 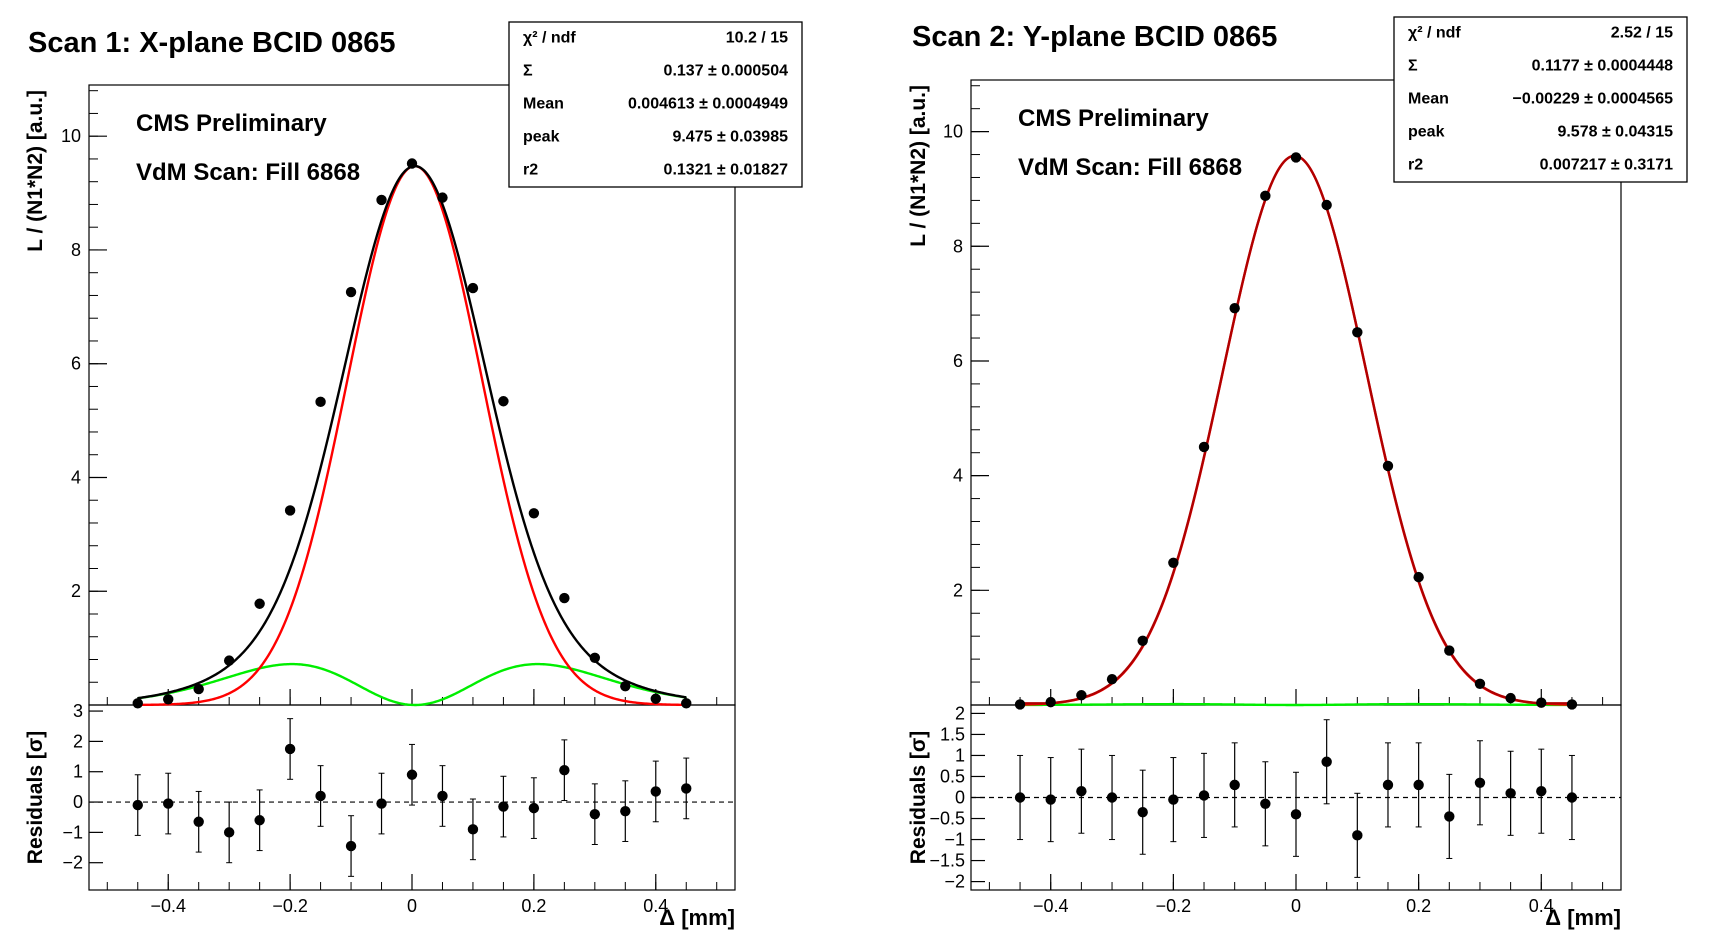 What do you see at coordinates (78, 772) in the screenshot?
I see `residual-y-tick-label: 1` at bounding box center [78, 772].